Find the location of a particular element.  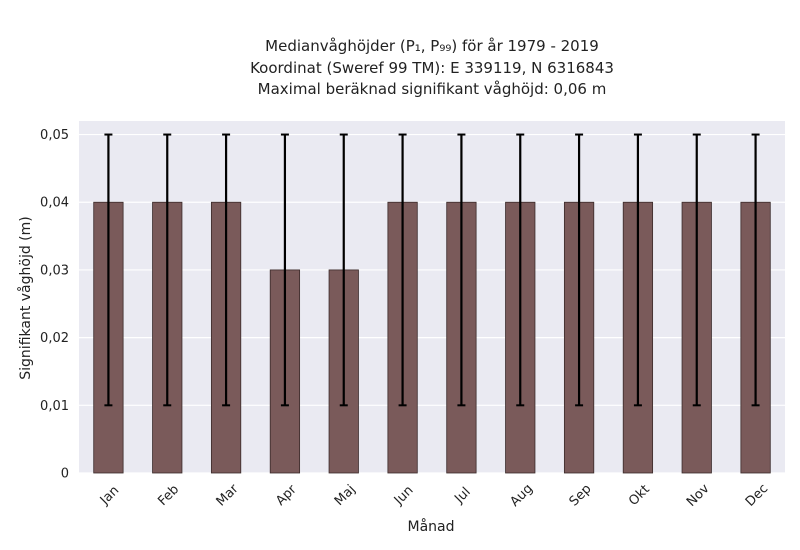

x-tick-label-okt: Okt is located at coordinates (639, 495).